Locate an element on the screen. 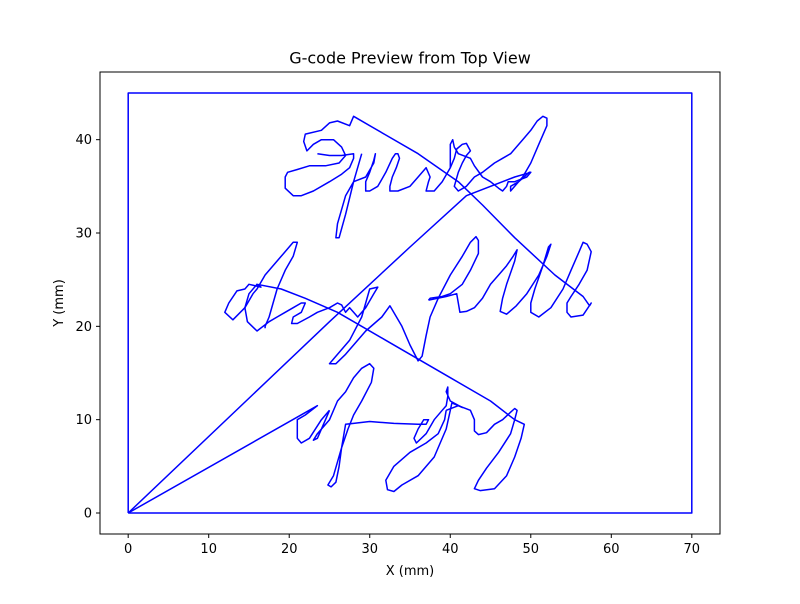 The image size is (800, 604). y-tick-label: 40 is located at coordinates (83, 140).